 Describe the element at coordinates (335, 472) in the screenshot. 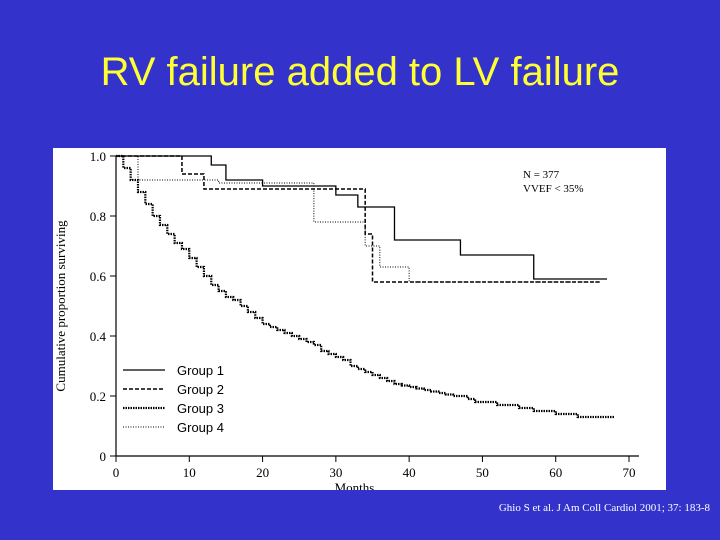

I see `x-tick-label: 30` at that location.